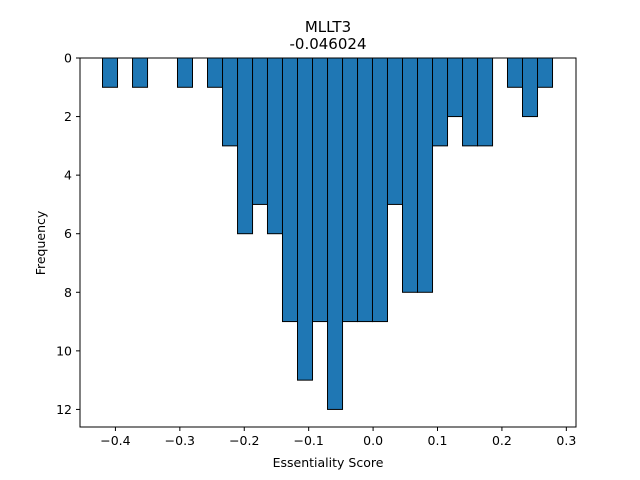 This screenshot has width=640, height=480. Describe the element at coordinates (328, 462) in the screenshot. I see `x-axis-label: Essentiality Score` at that location.